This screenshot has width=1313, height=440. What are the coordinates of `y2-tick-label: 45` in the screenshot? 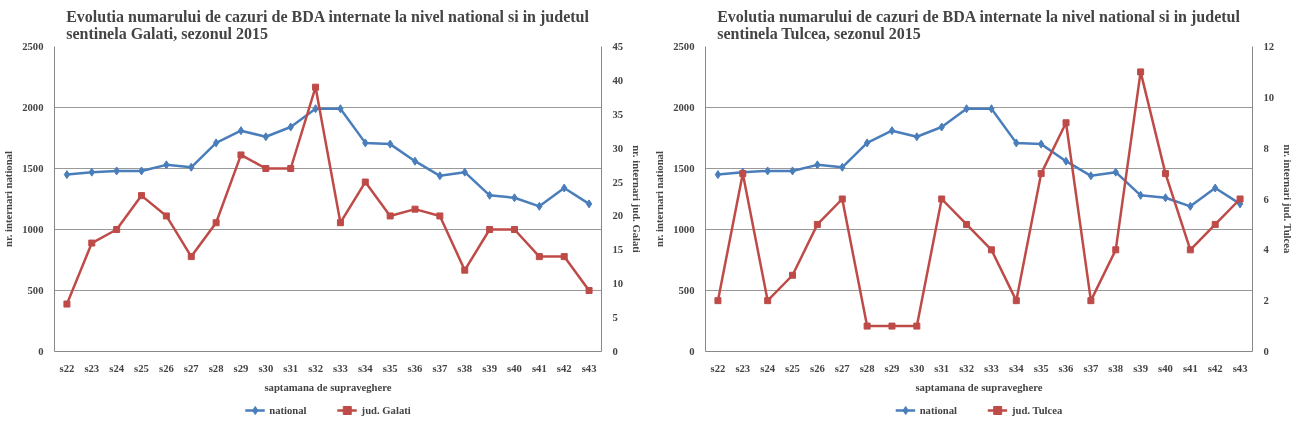 It's located at (618, 46).